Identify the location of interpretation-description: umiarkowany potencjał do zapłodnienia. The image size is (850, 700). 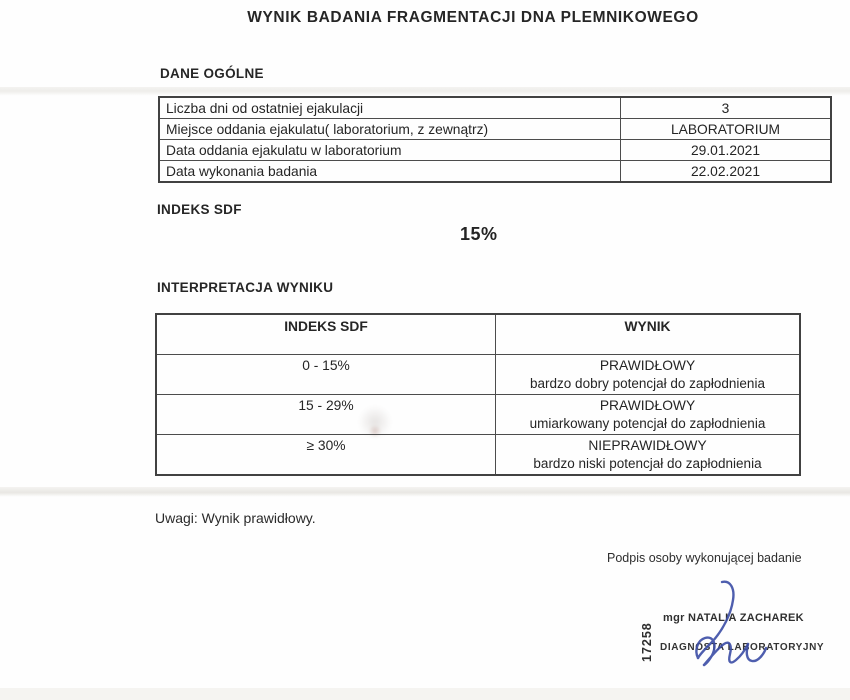
(647, 423).